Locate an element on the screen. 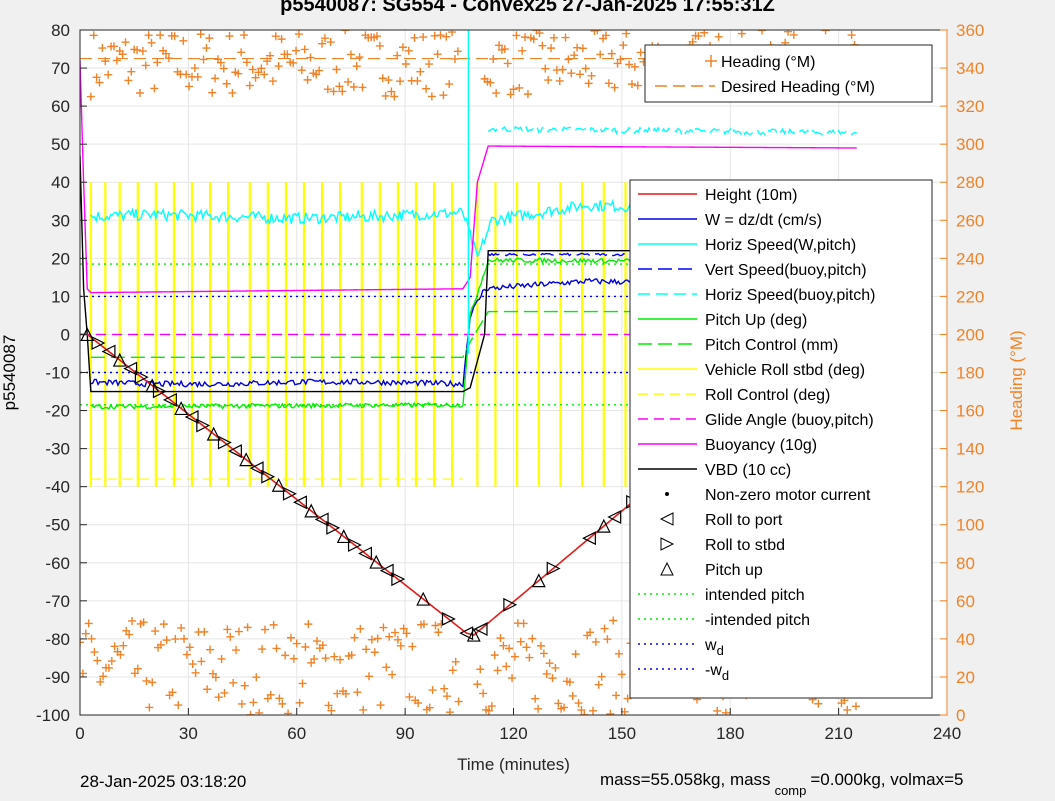 The image size is (1055, 801). legend-label: Pitch up is located at coordinates (734, 570).